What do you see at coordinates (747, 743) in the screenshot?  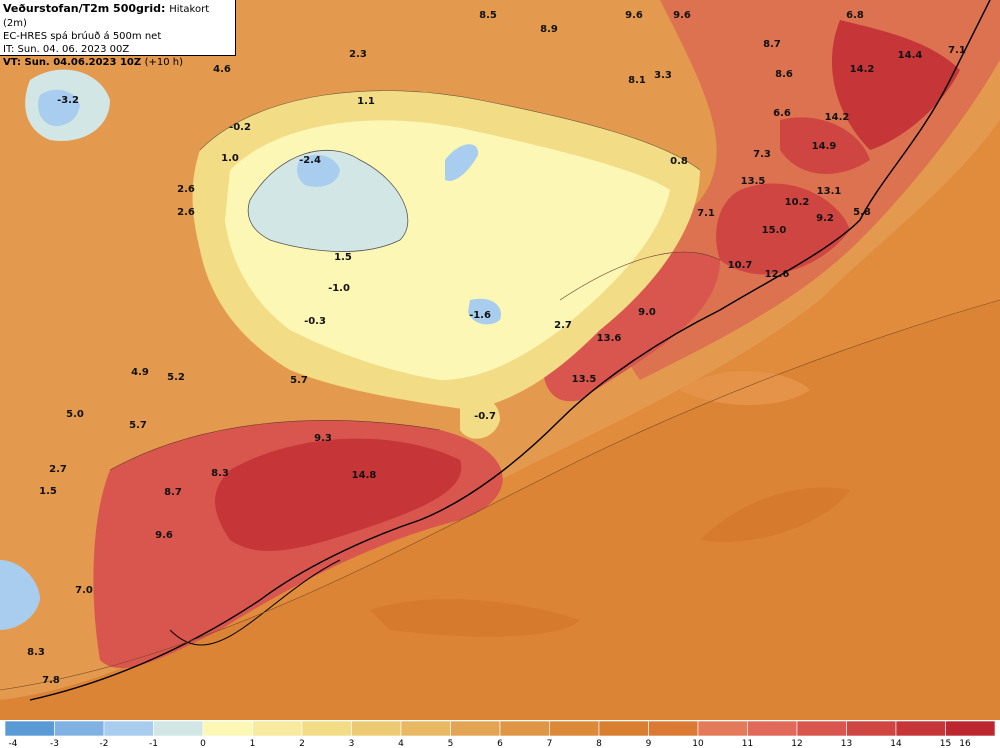 I see `colorbar-tick-label: 11` at bounding box center [747, 743].